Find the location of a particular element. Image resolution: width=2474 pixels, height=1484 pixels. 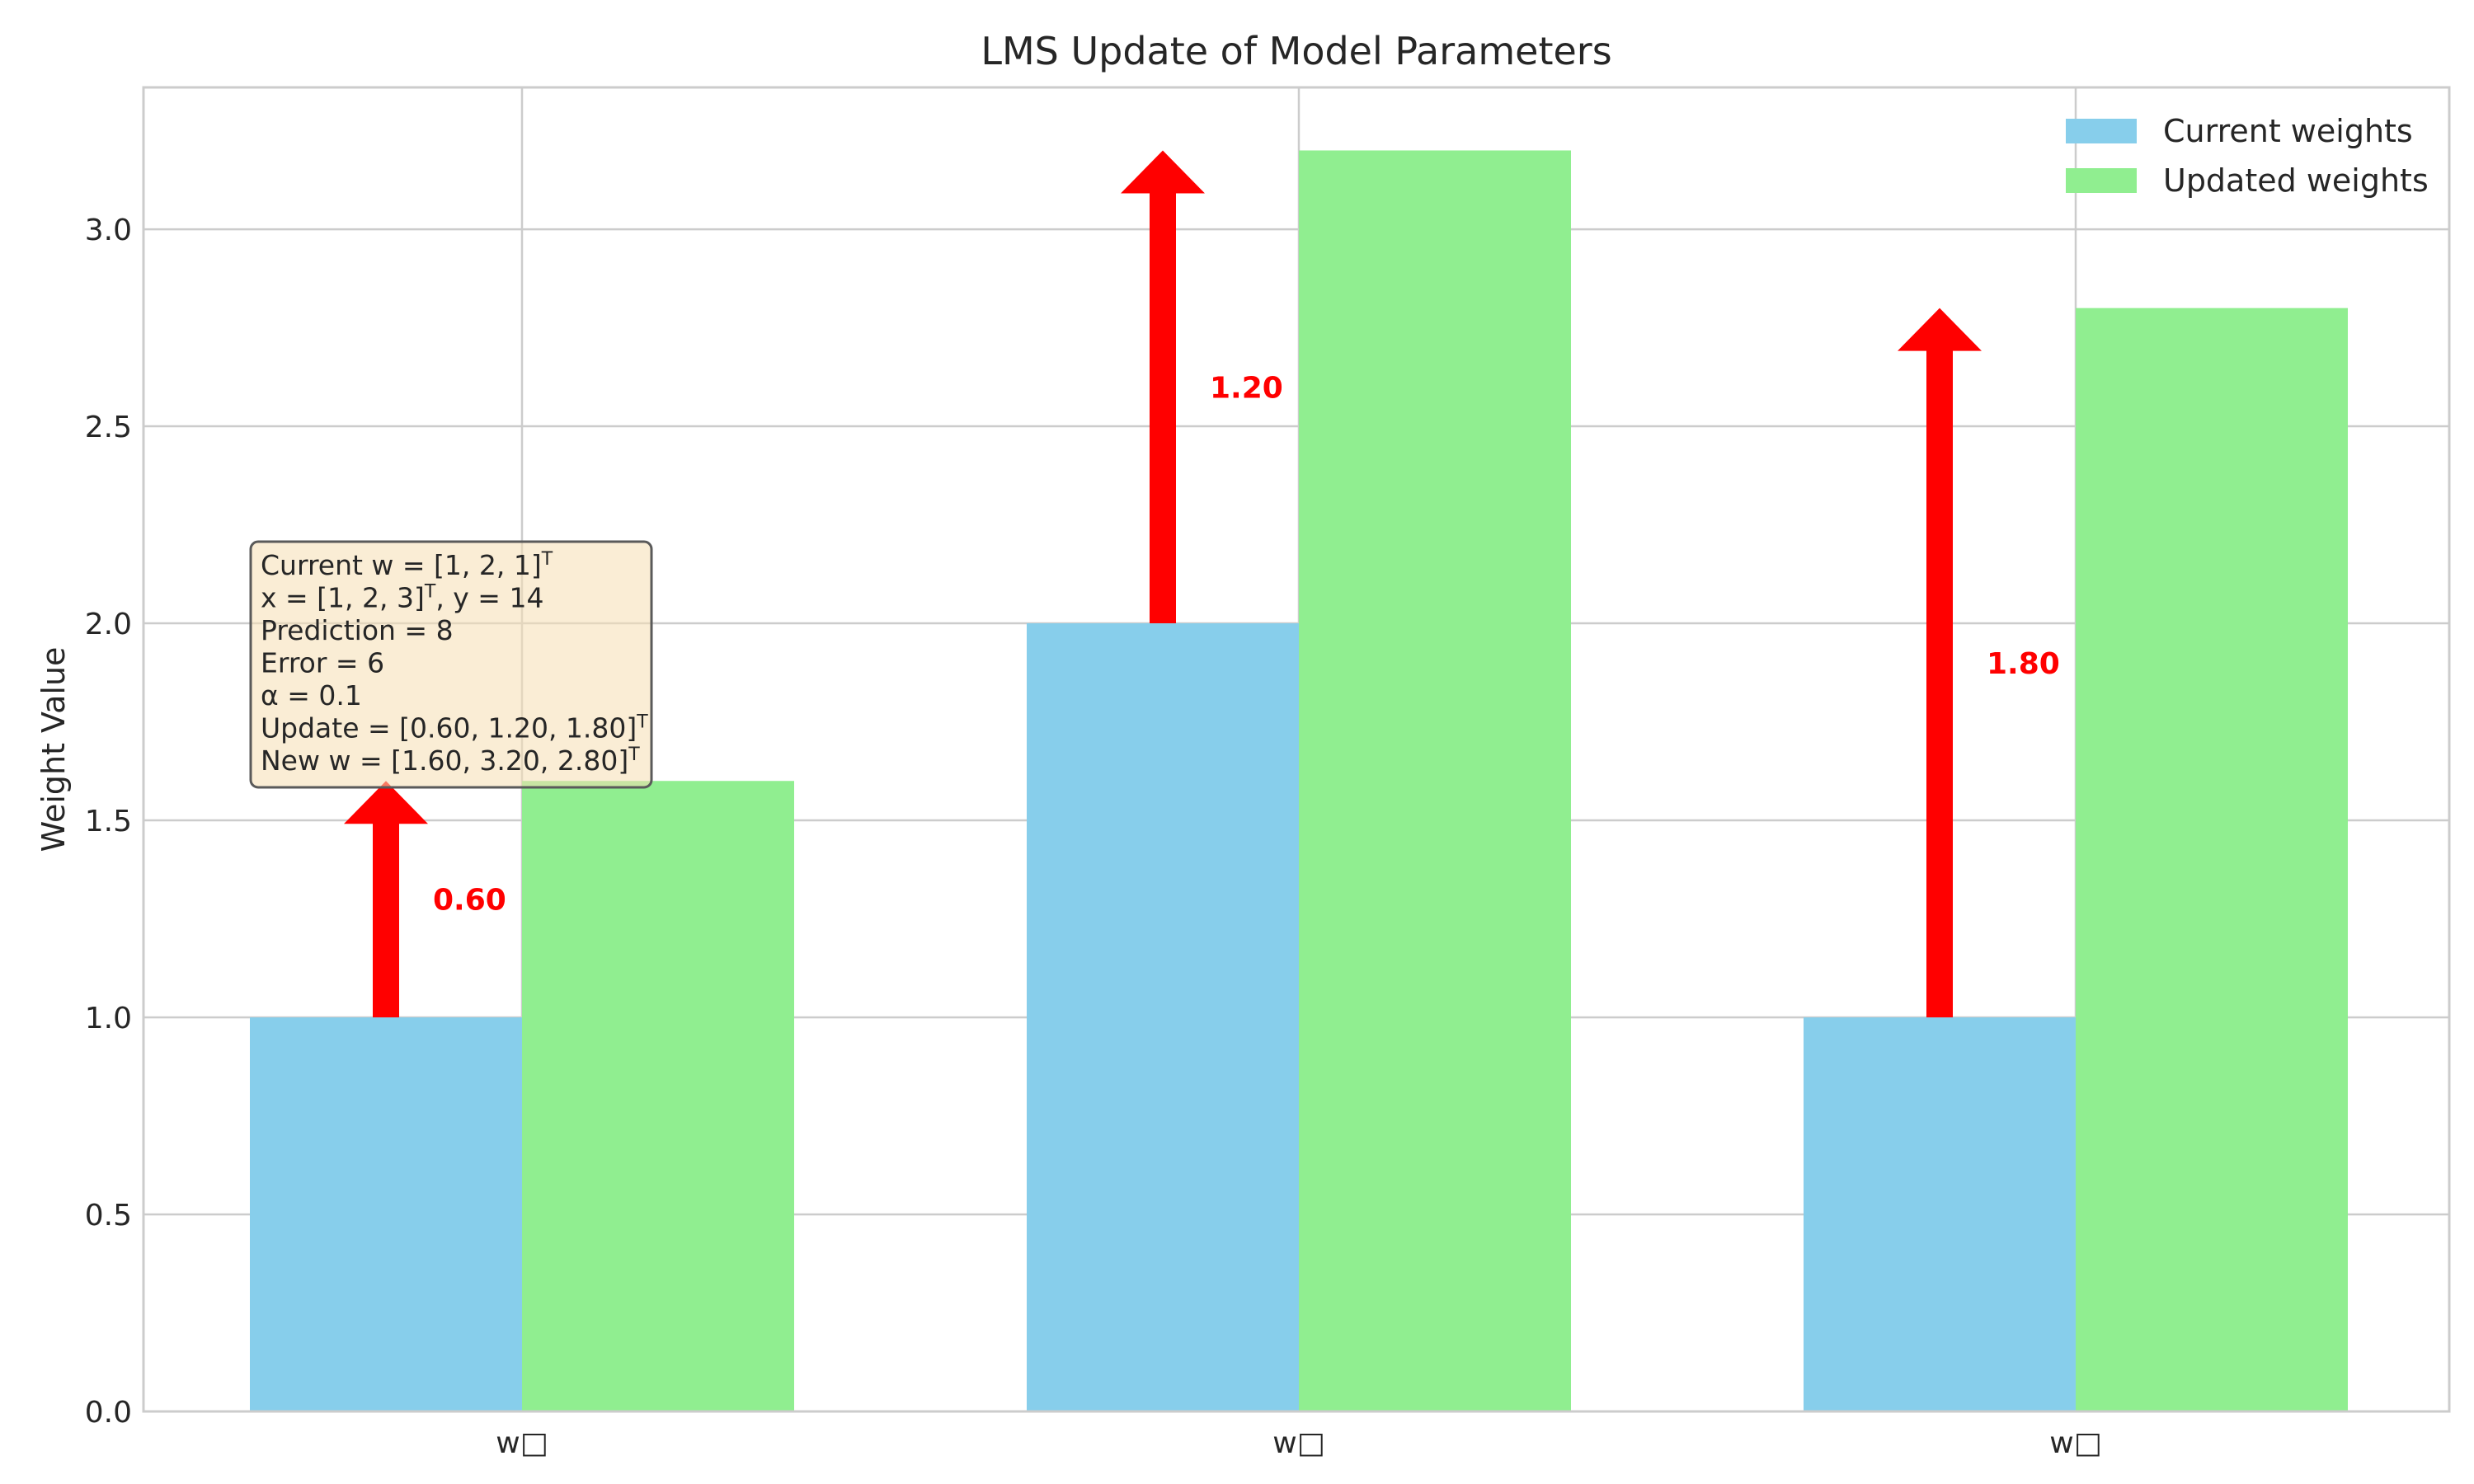

info-line: Prediction = 8 is located at coordinates (357, 630).